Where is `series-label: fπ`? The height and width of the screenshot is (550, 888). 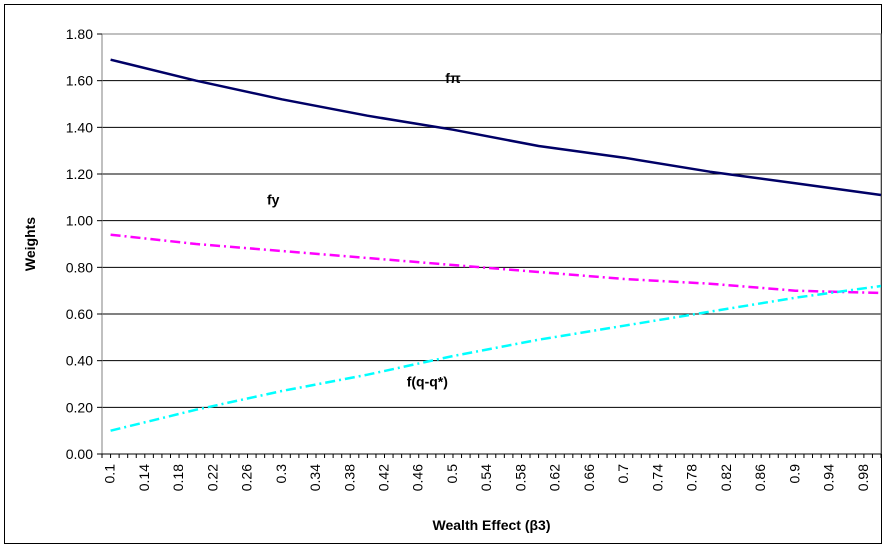 series-label: fπ is located at coordinates (453, 78).